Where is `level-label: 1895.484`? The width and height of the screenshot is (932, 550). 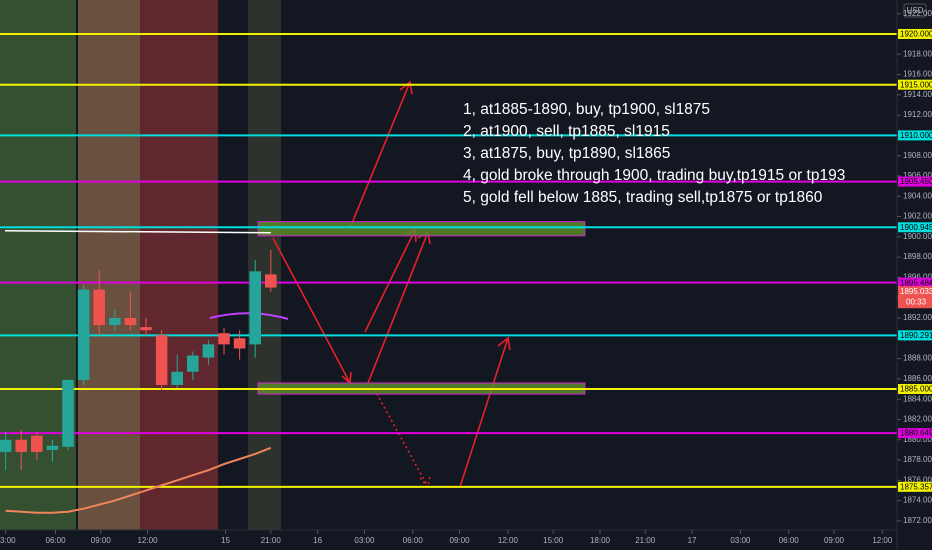
level-label: 1895.484 is located at coordinates (916, 282).